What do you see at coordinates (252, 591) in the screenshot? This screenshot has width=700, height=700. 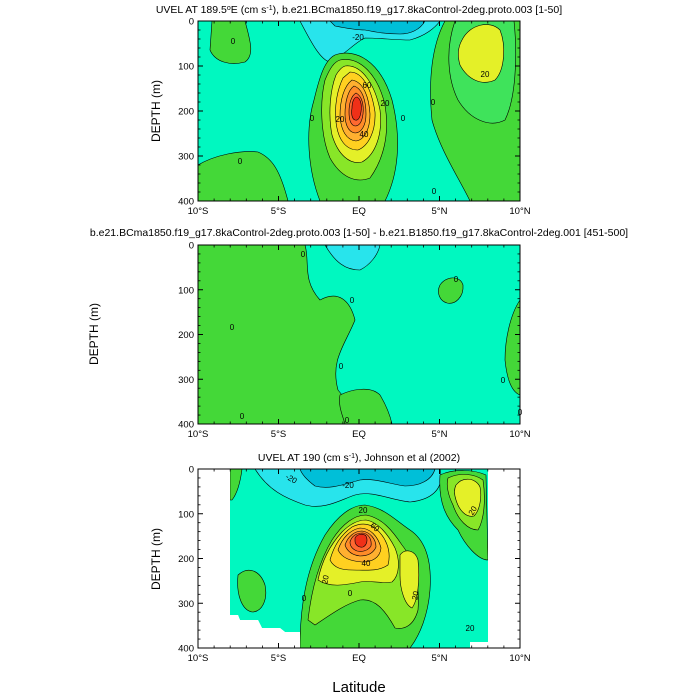 I see `panel-3-pos-west-deep` at bounding box center [252, 591].